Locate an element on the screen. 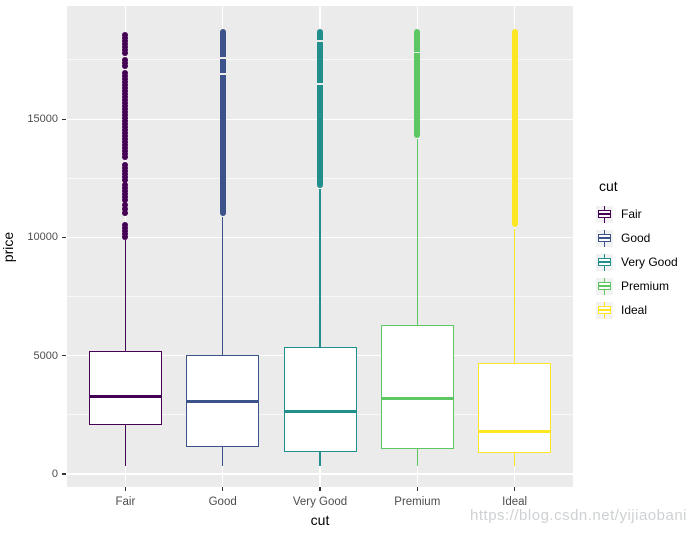 This screenshot has width=696, height=535. legend-item-premium: Premium is located at coordinates (646, 286).